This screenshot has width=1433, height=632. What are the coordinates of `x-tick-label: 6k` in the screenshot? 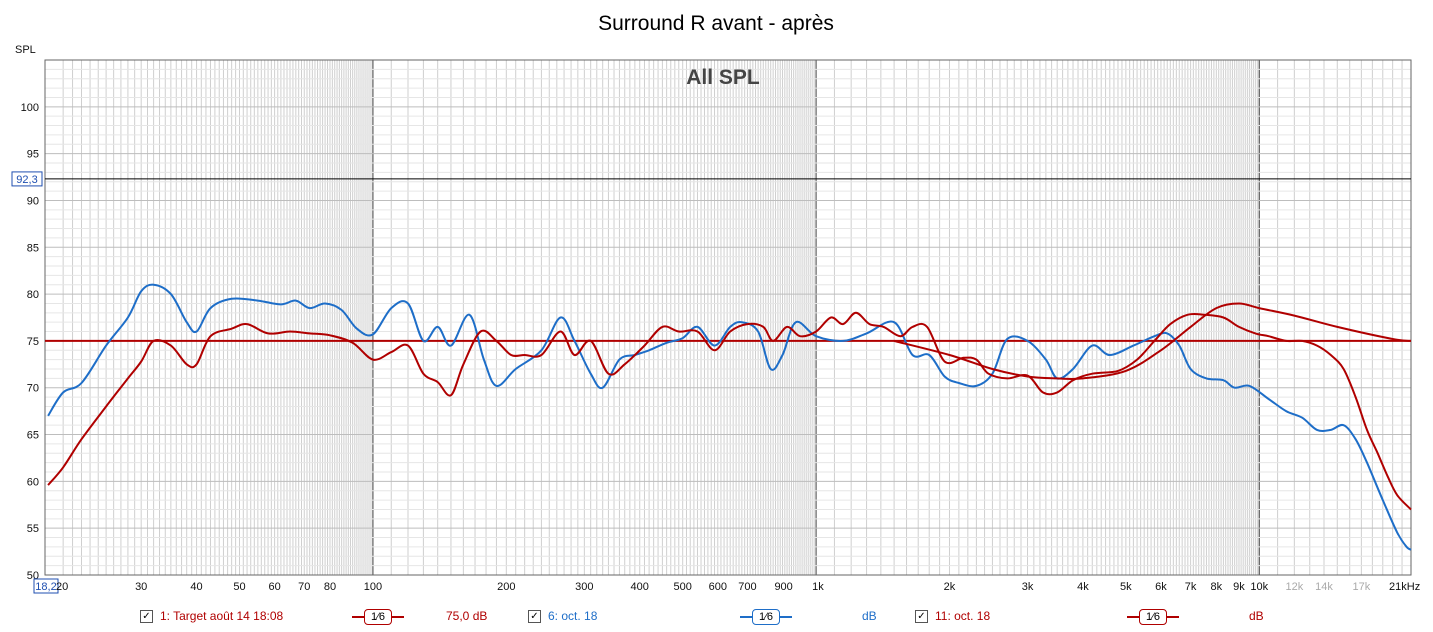 It's located at (1161, 587).